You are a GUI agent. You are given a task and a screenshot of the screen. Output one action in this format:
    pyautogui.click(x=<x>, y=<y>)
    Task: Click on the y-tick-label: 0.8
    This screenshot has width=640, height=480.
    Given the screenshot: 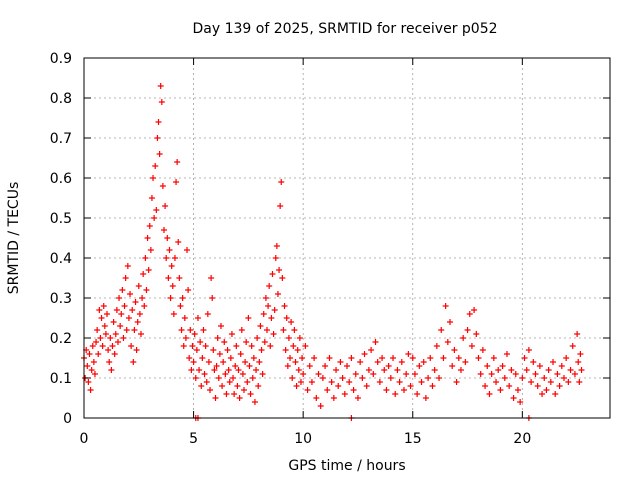 What is the action you would take?
    pyautogui.click(x=61, y=99)
    